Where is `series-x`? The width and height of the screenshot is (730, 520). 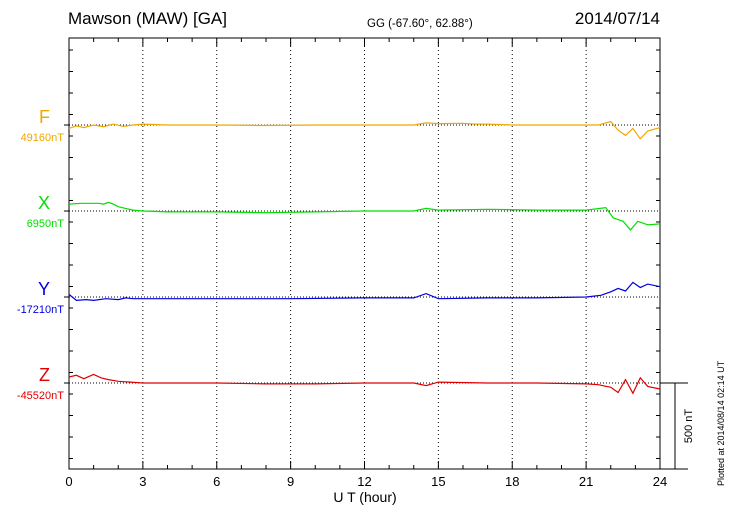
series-x is located at coordinates (364, 216).